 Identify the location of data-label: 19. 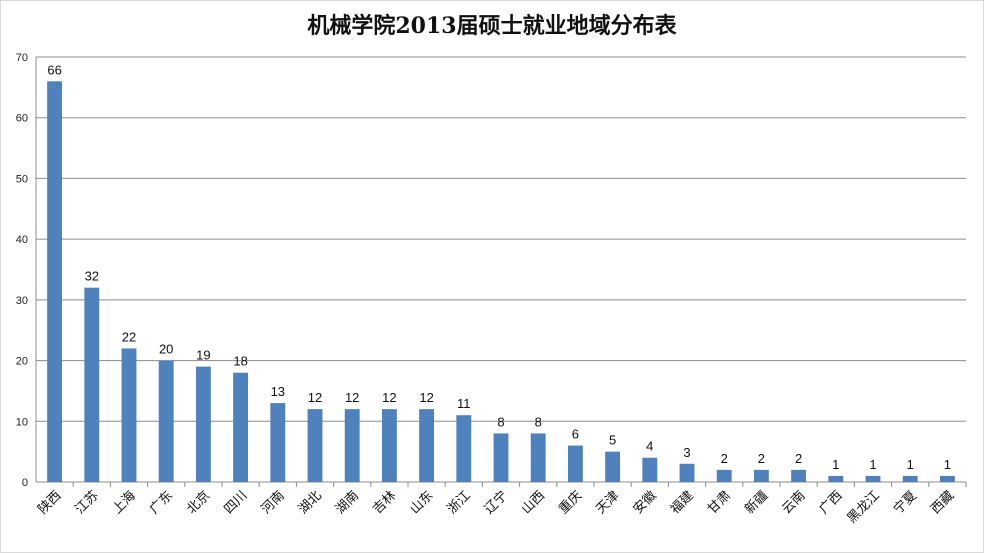
(203, 355).